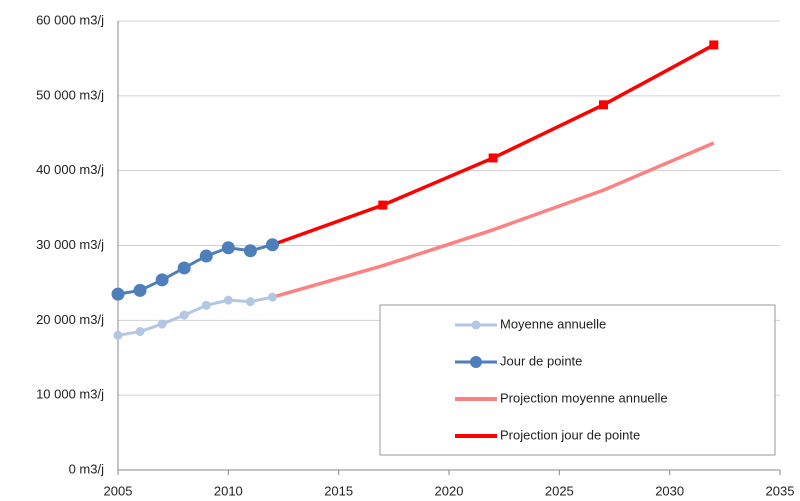 This screenshot has width=800, height=501. What do you see at coordinates (780, 490) in the screenshot?
I see `x-tick-label: 2035` at bounding box center [780, 490].